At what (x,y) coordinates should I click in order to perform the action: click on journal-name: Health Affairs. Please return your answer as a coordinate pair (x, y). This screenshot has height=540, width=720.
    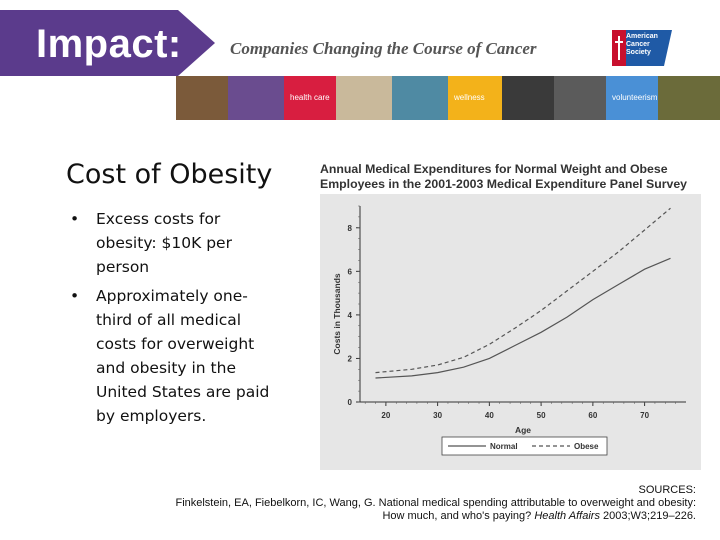
    Looking at the image, I should click on (567, 516).